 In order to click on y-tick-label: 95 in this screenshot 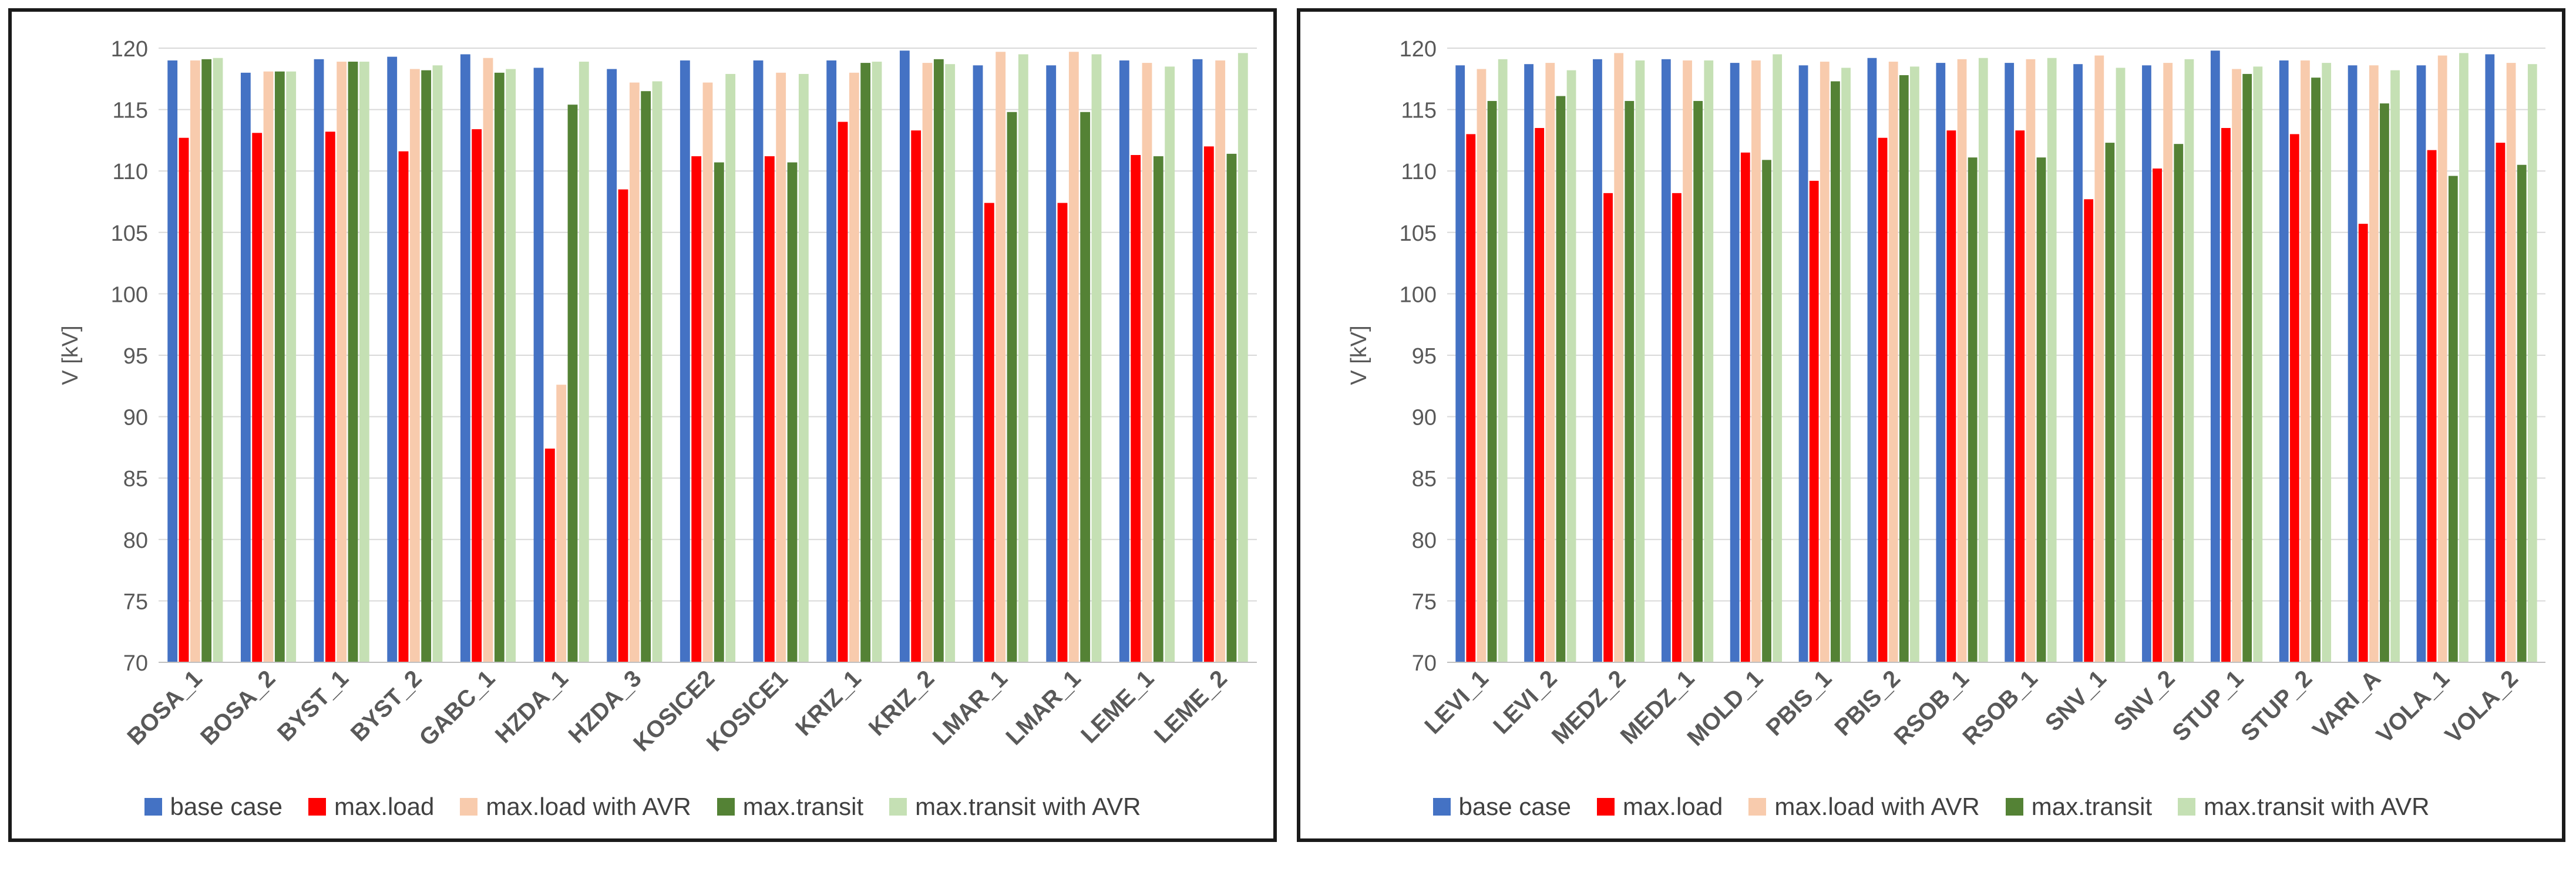, I will do `click(1424, 357)`.